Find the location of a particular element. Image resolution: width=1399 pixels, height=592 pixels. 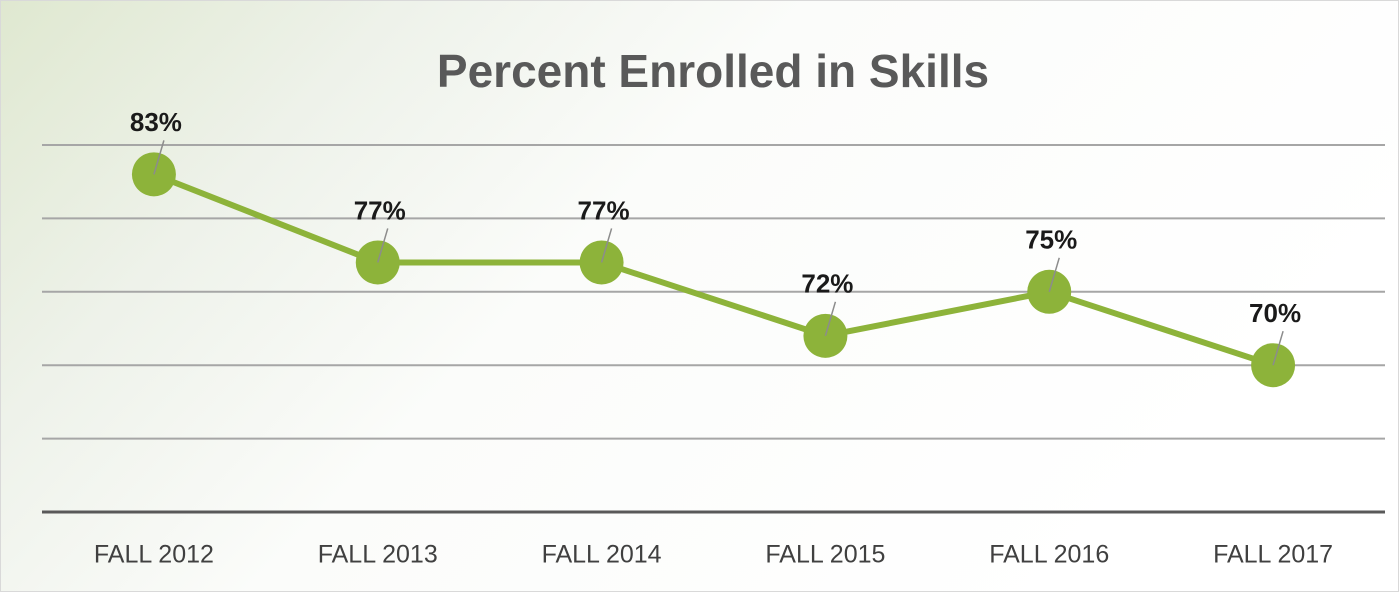

x-tick-label: FALL 2013 is located at coordinates (378, 555).